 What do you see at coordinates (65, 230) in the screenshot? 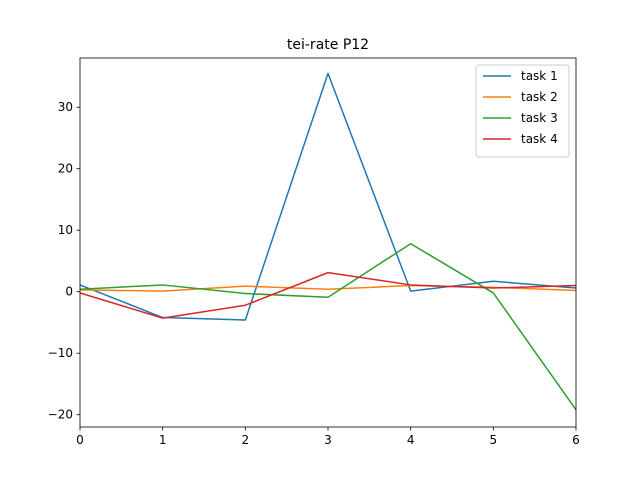
I see `y-tick-label: 10` at bounding box center [65, 230].